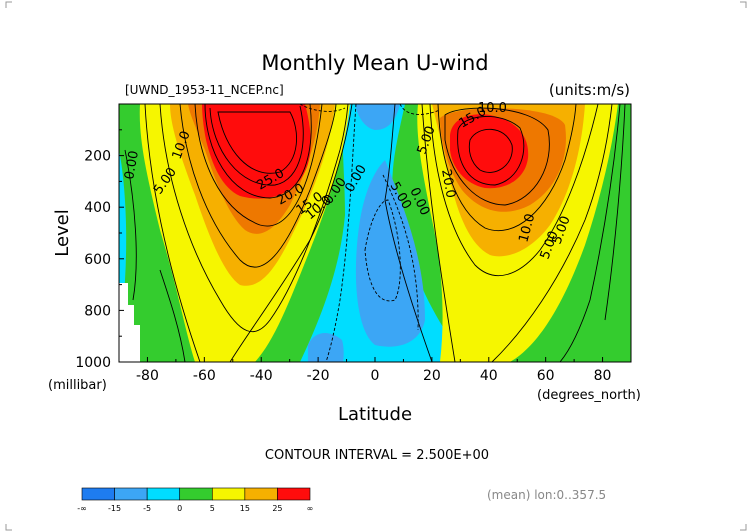 This screenshot has width=752, height=532. Describe the element at coordinates (77, 385) in the screenshot. I see `y-axis-unit: (millibar)` at that location.